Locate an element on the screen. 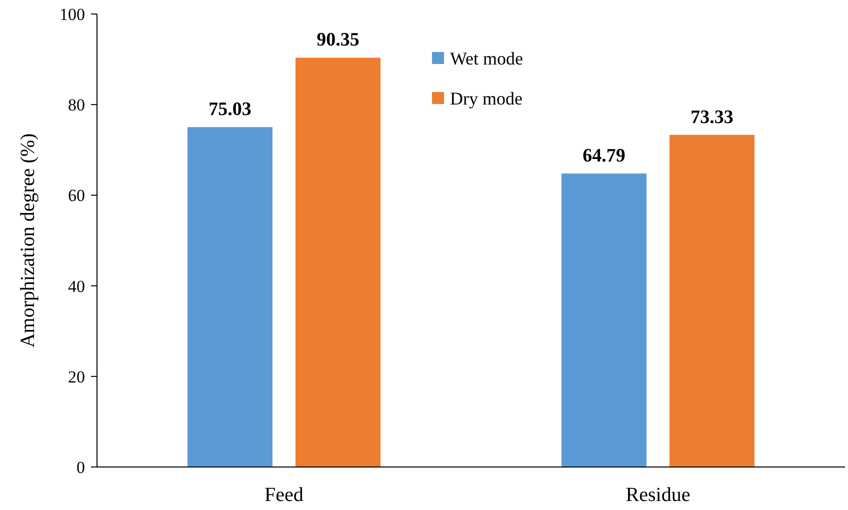 This screenshot has width=848, height=510. data-label: 73.33 is located at coordinates (712, 117).